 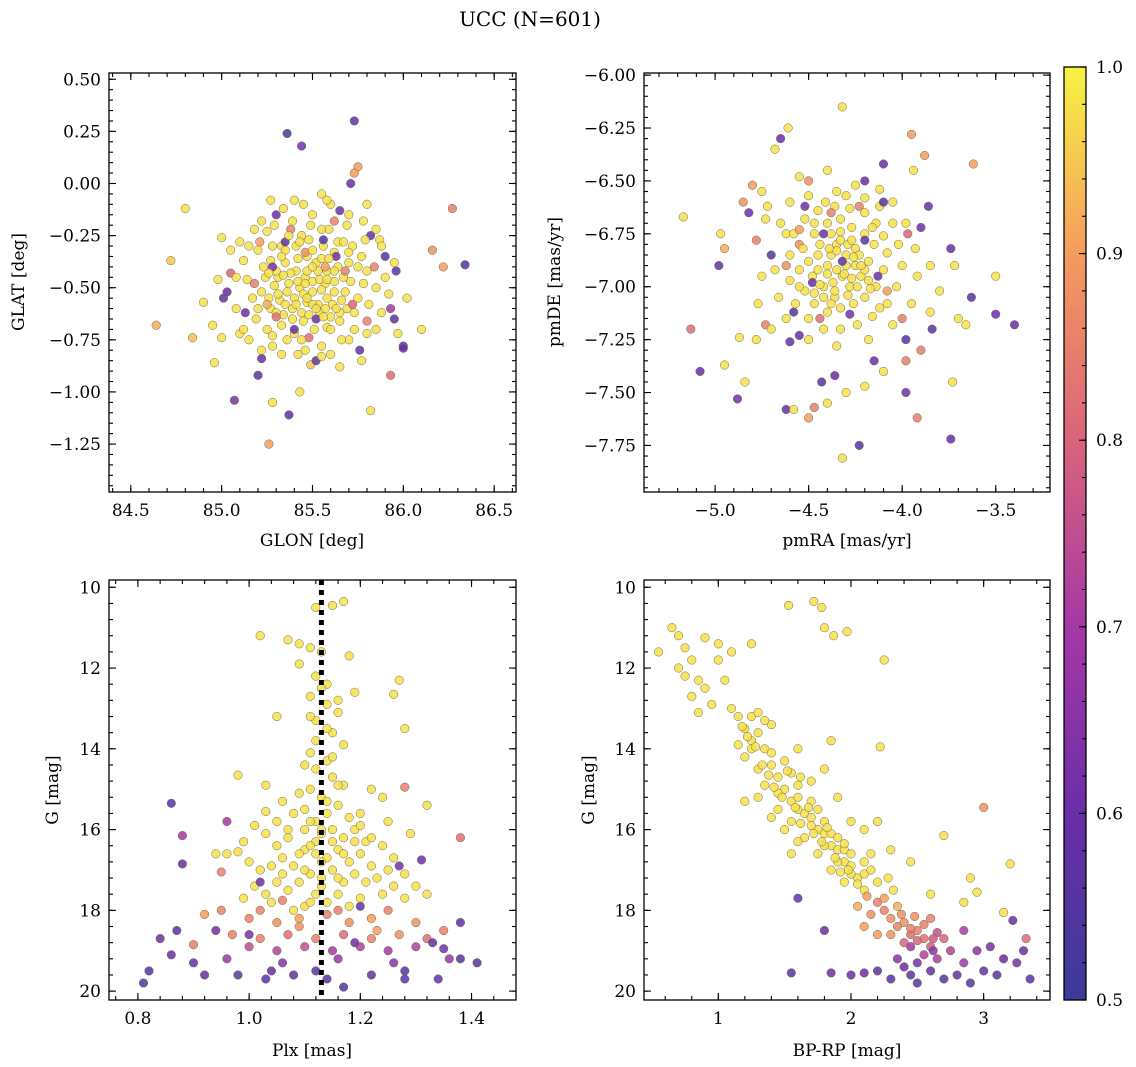 What do you see at coordinates (53, 789) in the screenshot?
I see `y-axis-label: G [mag]` at bounding box center [53, 789].